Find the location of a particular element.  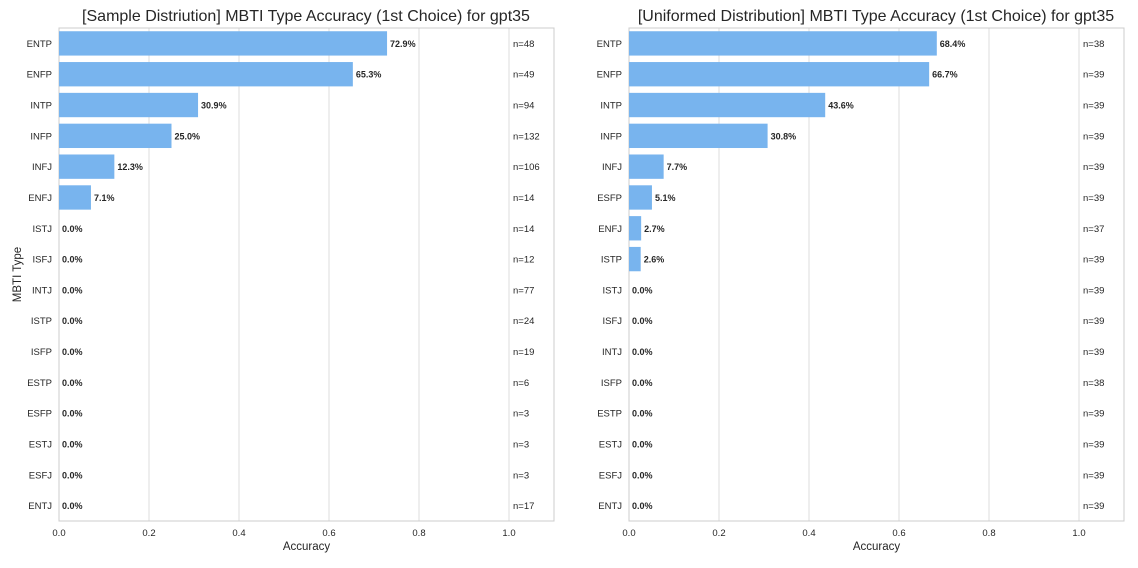

value-label: 5.1% is located at coordinates (665, 198).